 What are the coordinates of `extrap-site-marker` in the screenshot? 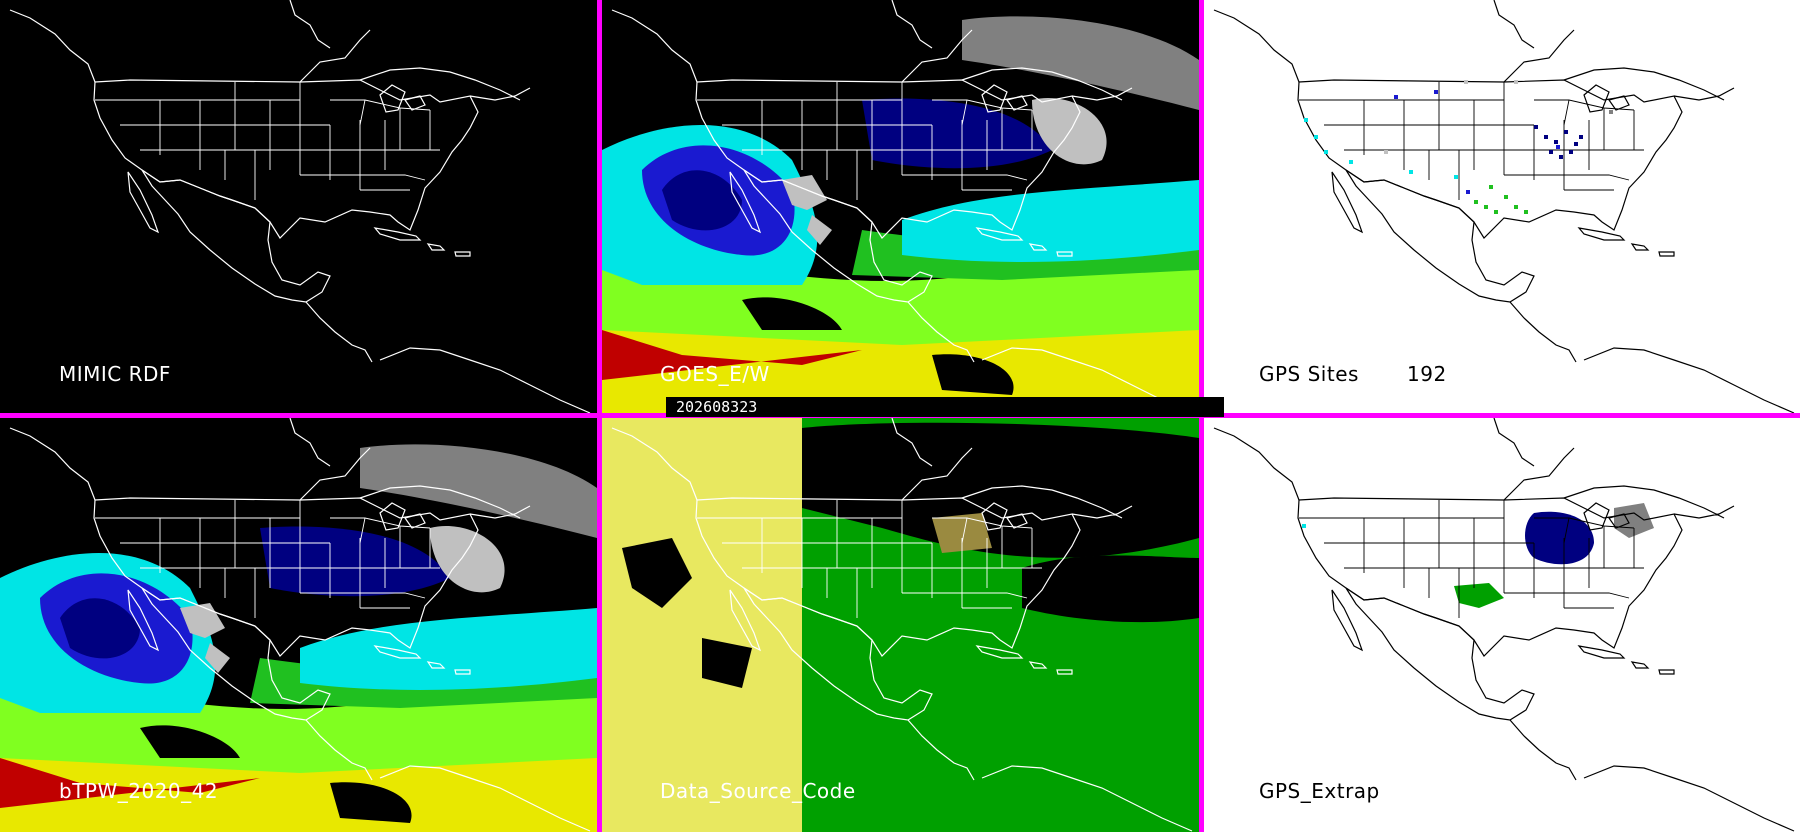 It's located at (1304, 526).